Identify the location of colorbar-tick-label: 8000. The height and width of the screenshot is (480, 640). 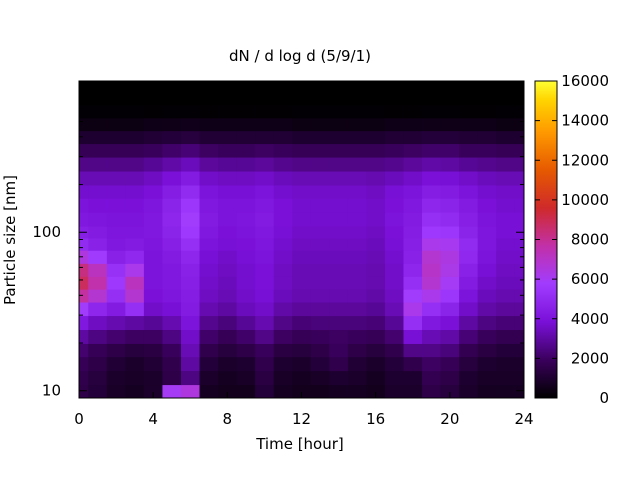
(590, 240).